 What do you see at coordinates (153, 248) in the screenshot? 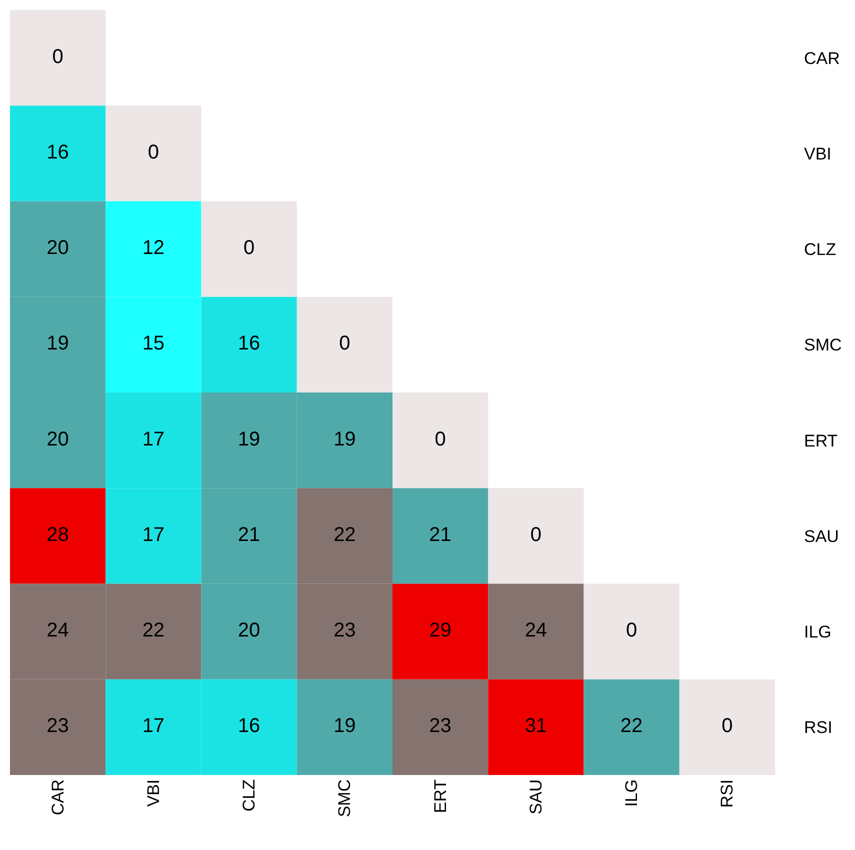
I see `data-label: 12` at bounding box center [153, 248].